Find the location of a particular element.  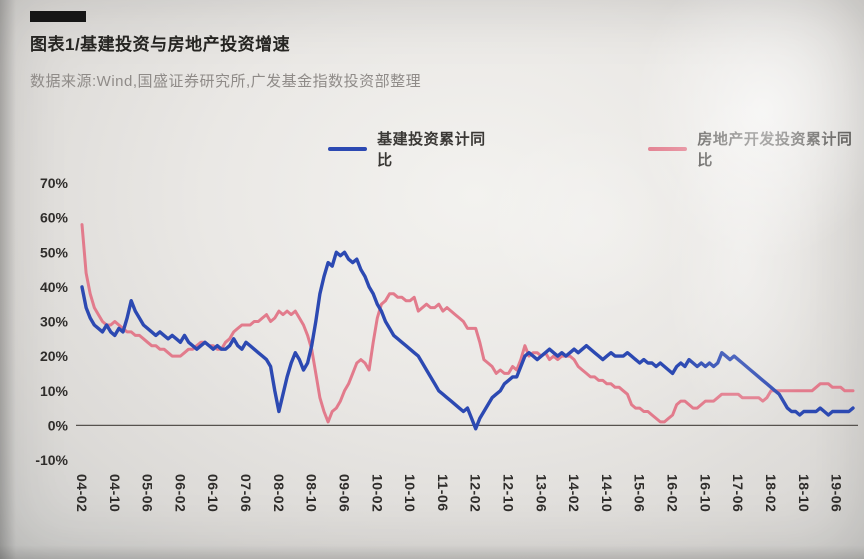

x-tick-label: 05-06 is located at coordinates (148, 493).